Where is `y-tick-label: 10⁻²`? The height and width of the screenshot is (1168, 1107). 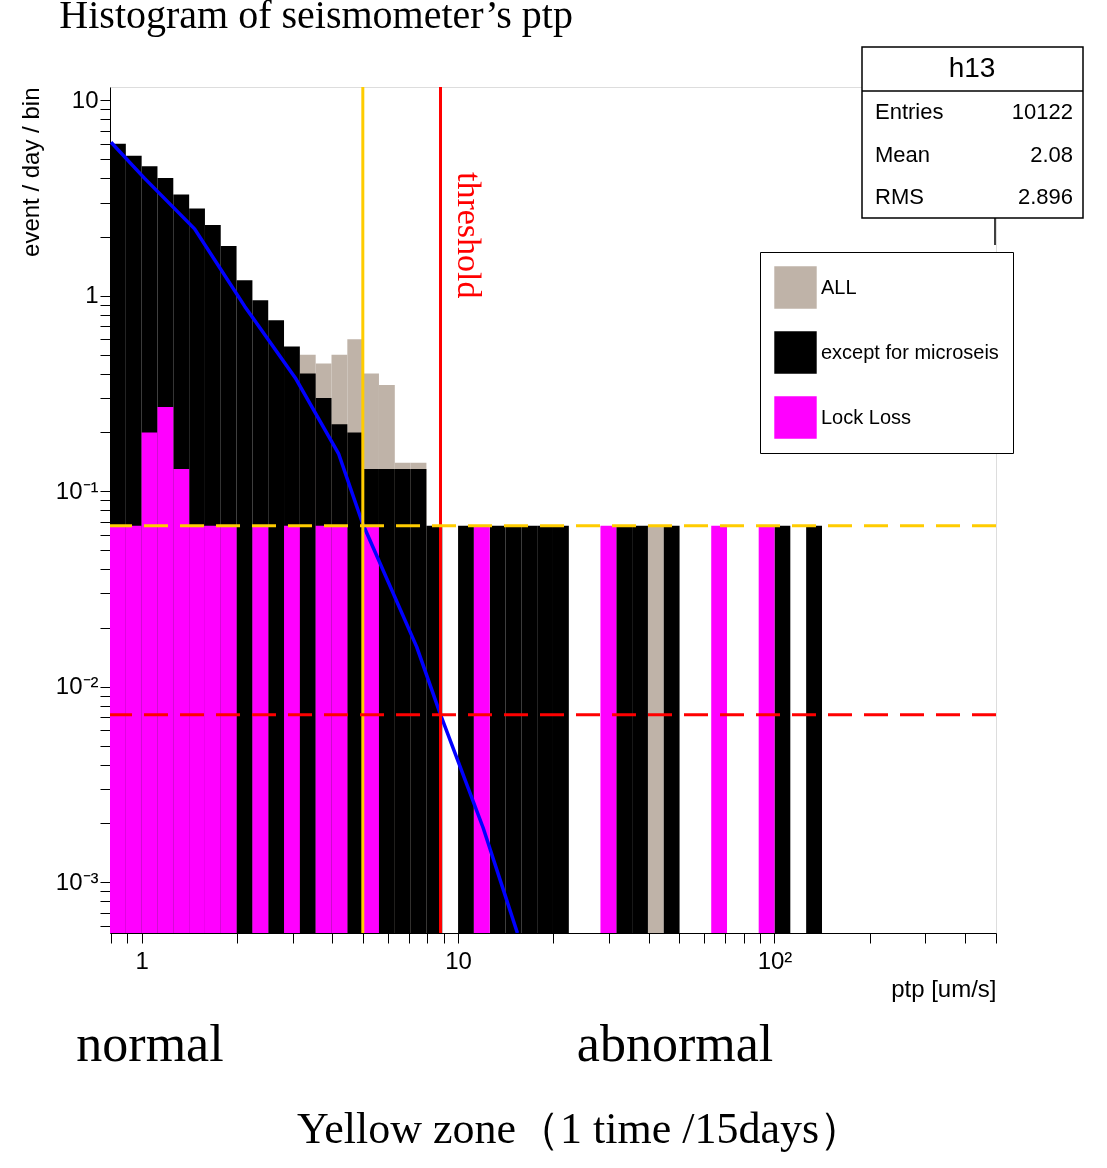
y-tick-label: 10⁻² is located at coordinates (77, 686).